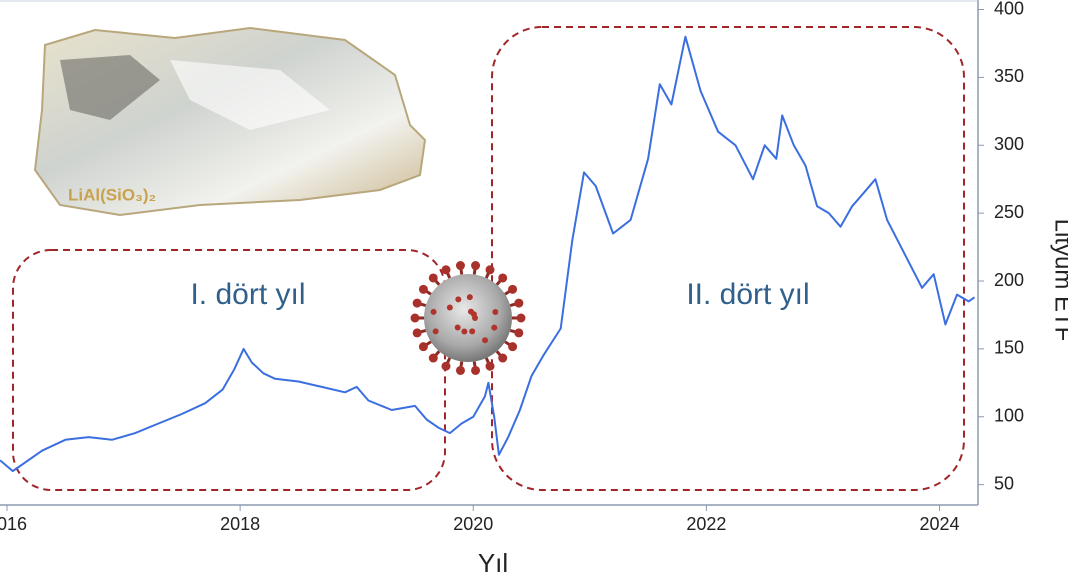 The height and width of the screenshot is (580, 1068). Describe the element at coordinates (1009, 348) in the screenshot. I see `y-tick-label: 150` at that location.